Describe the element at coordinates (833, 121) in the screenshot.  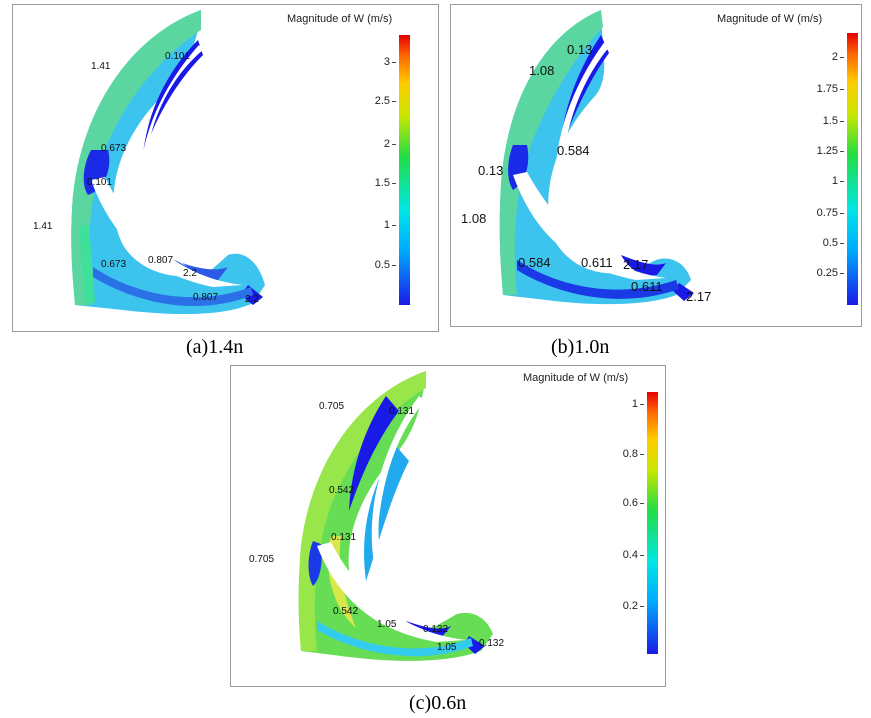
I see `colorbar-tick-b: 1.5` at that location.